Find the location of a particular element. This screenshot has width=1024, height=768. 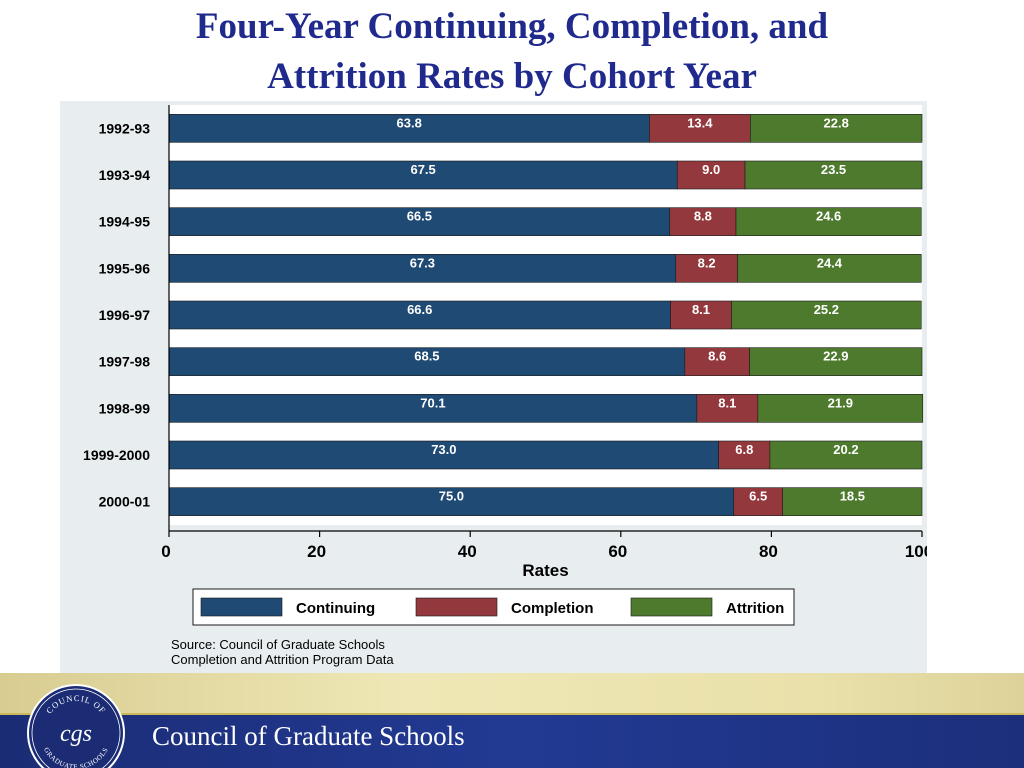

data-label: 24.4 is located at coordinates (830, 262).